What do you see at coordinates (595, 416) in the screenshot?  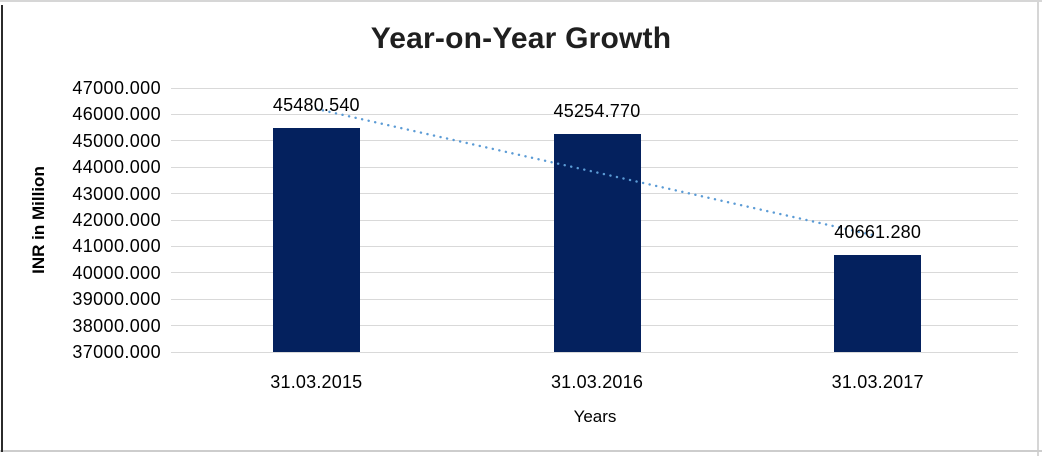 I see `x-axis-title: Years` at bounding box center [595, 416].